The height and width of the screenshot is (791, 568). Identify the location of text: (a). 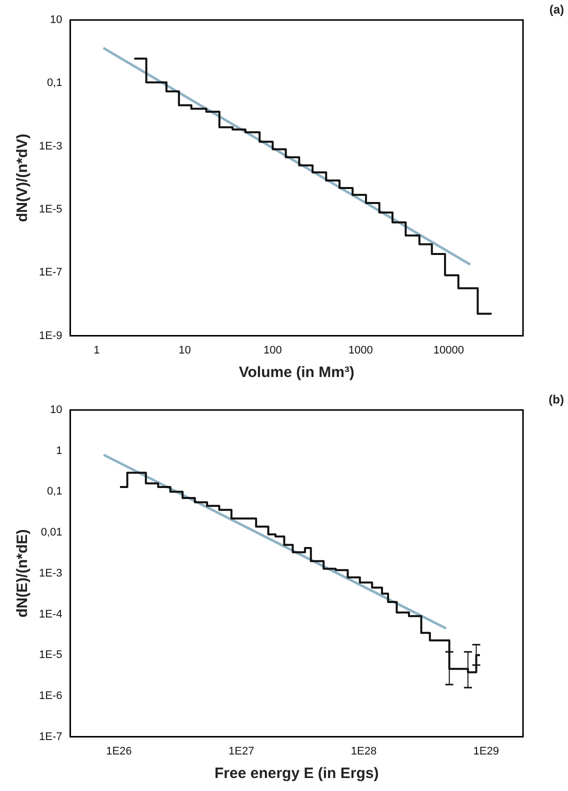
(556, 9).